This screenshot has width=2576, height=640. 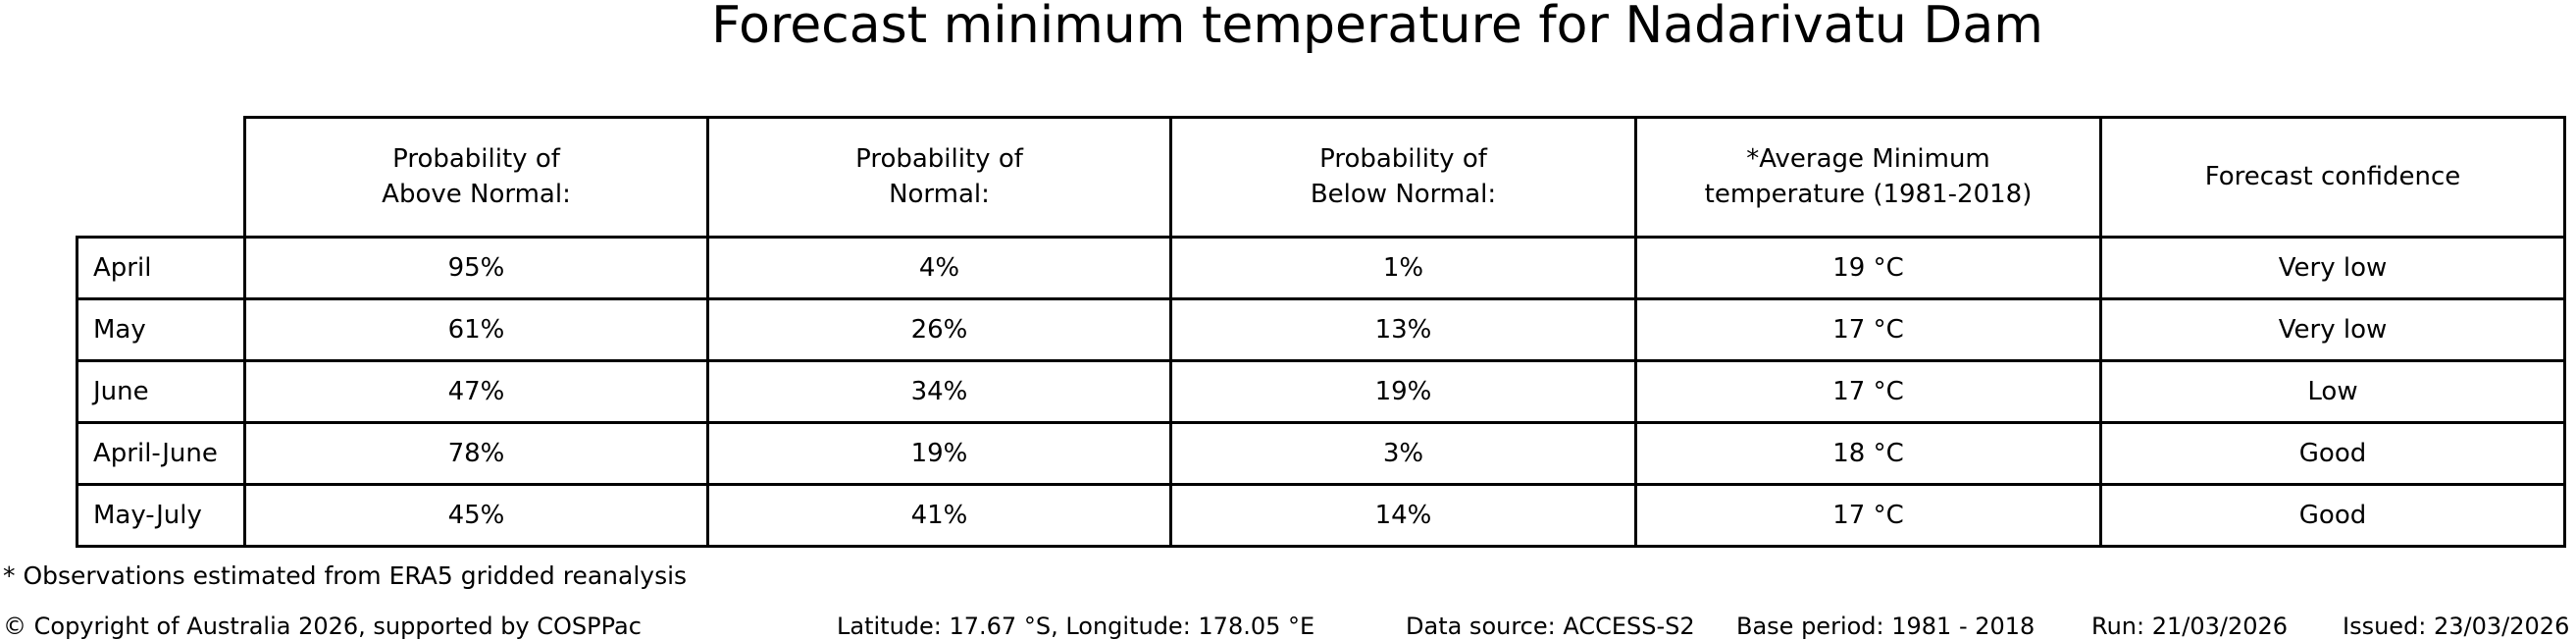 I want to click on location-text: Latitude: 17.67 °S, Longitude: 178.05 °E, so click(x=1076, y=626).